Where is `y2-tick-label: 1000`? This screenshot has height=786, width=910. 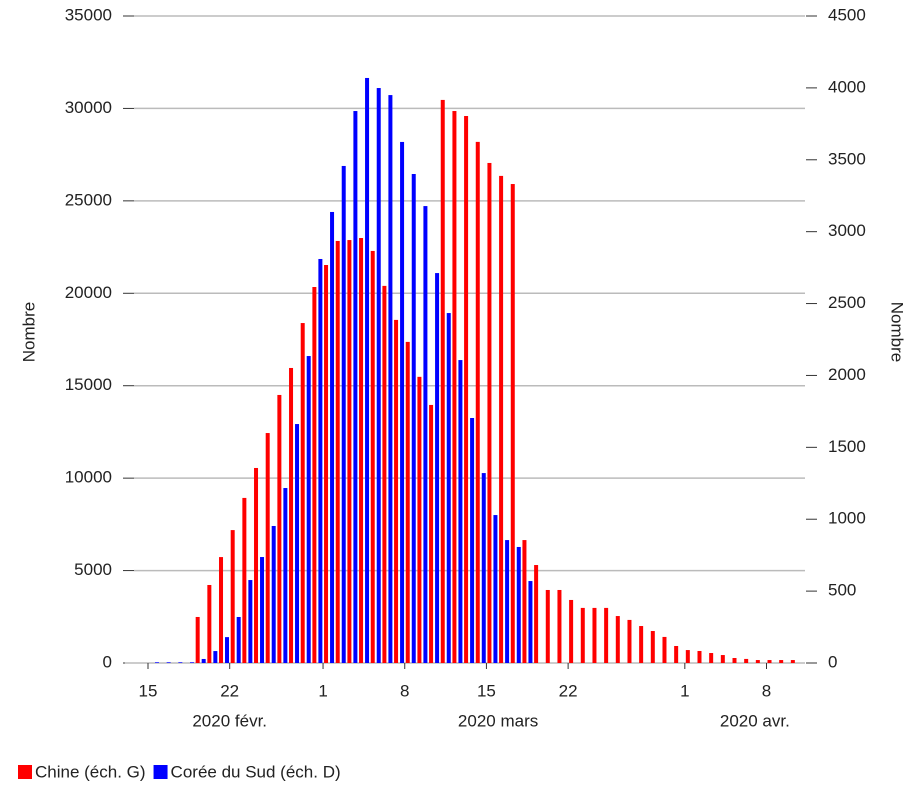
y2-tick-label: 1000 is located at coordinates (847, 518).